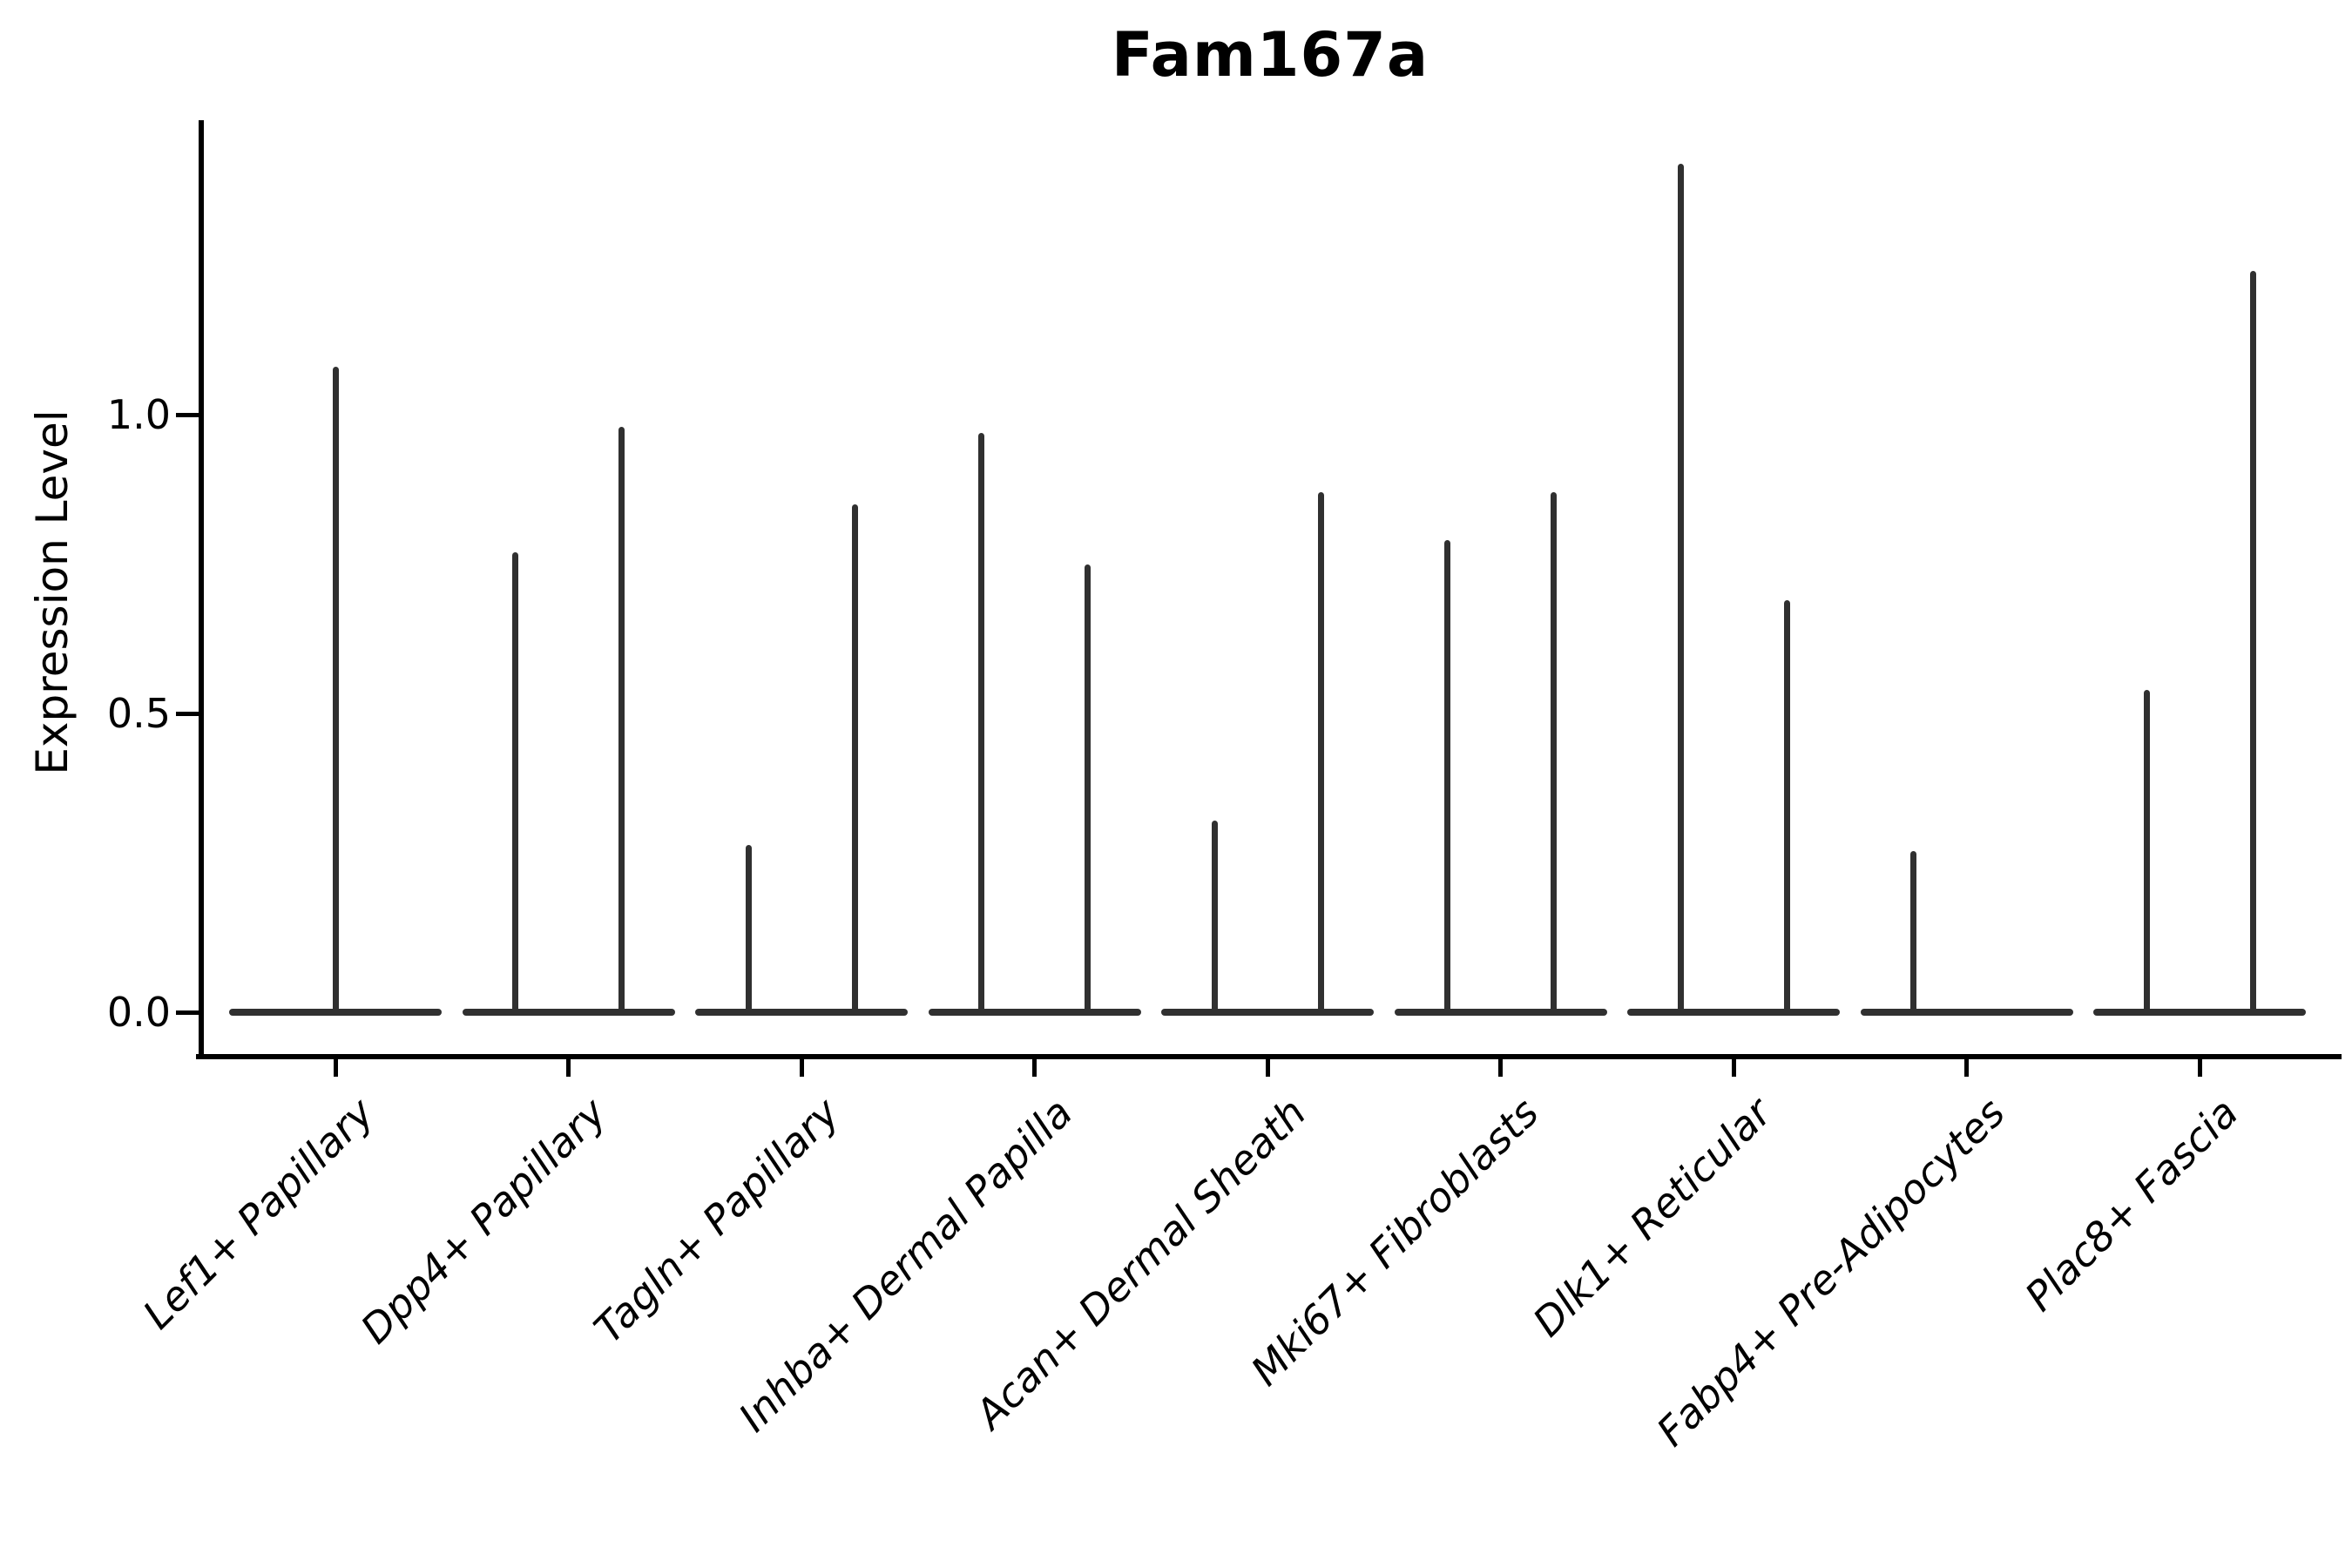 The height and width of the screenshot is (1568, 2352). Describe the element at coordinates (258, 1213) in the screenshot. I see `x-tick-label: Lef1+ Papillary` at that location.